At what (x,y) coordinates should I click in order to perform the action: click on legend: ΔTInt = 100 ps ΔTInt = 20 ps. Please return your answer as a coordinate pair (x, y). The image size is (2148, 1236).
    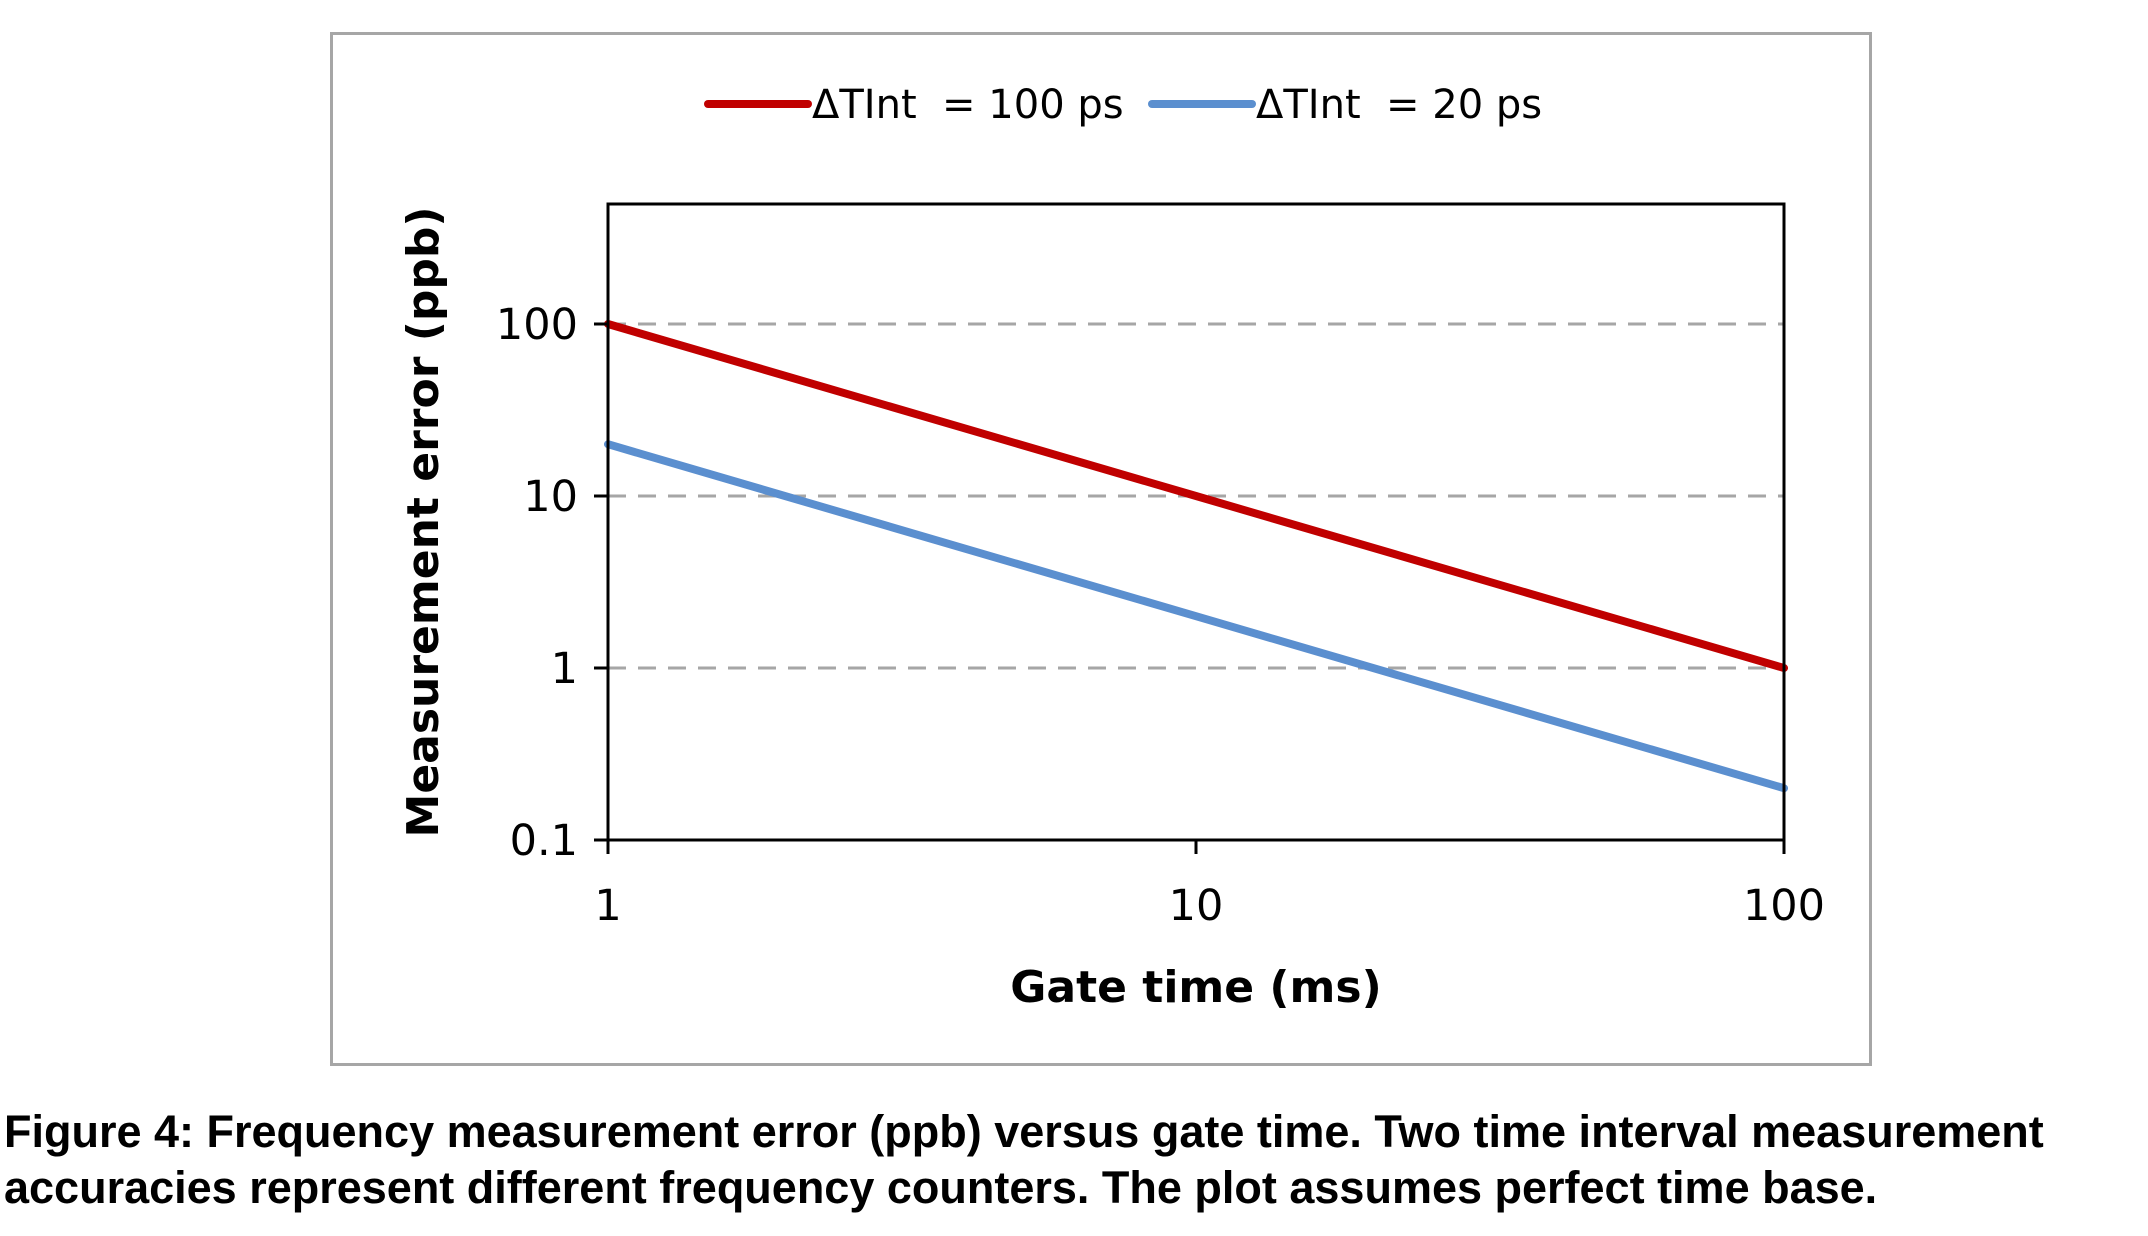
    Looking at the image, I should click on (1123, 105).